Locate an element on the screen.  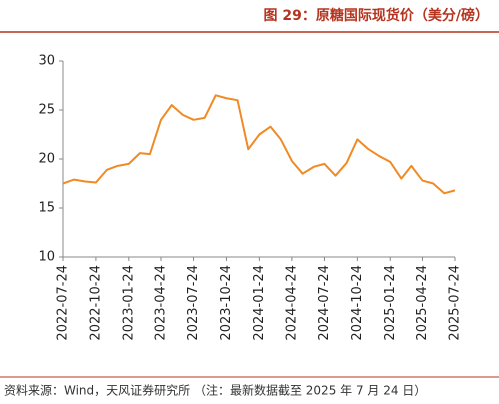
y-tick-label: 15 is located at coordinates (46, 208).